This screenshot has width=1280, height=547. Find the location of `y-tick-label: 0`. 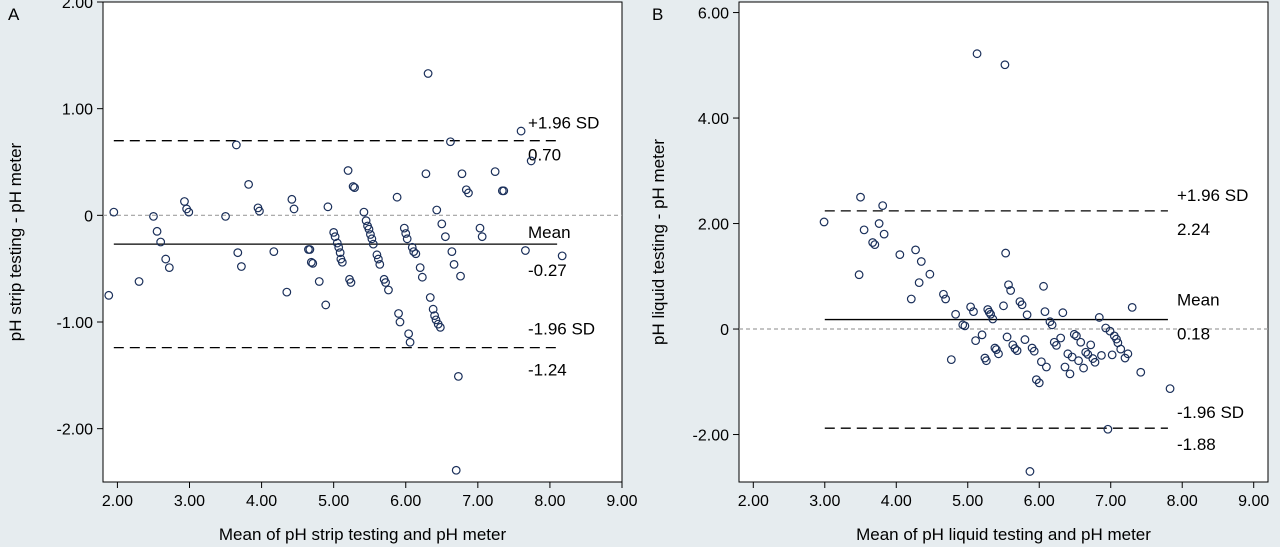

y-tick-label: 0 is located at coordinates (724, 330).